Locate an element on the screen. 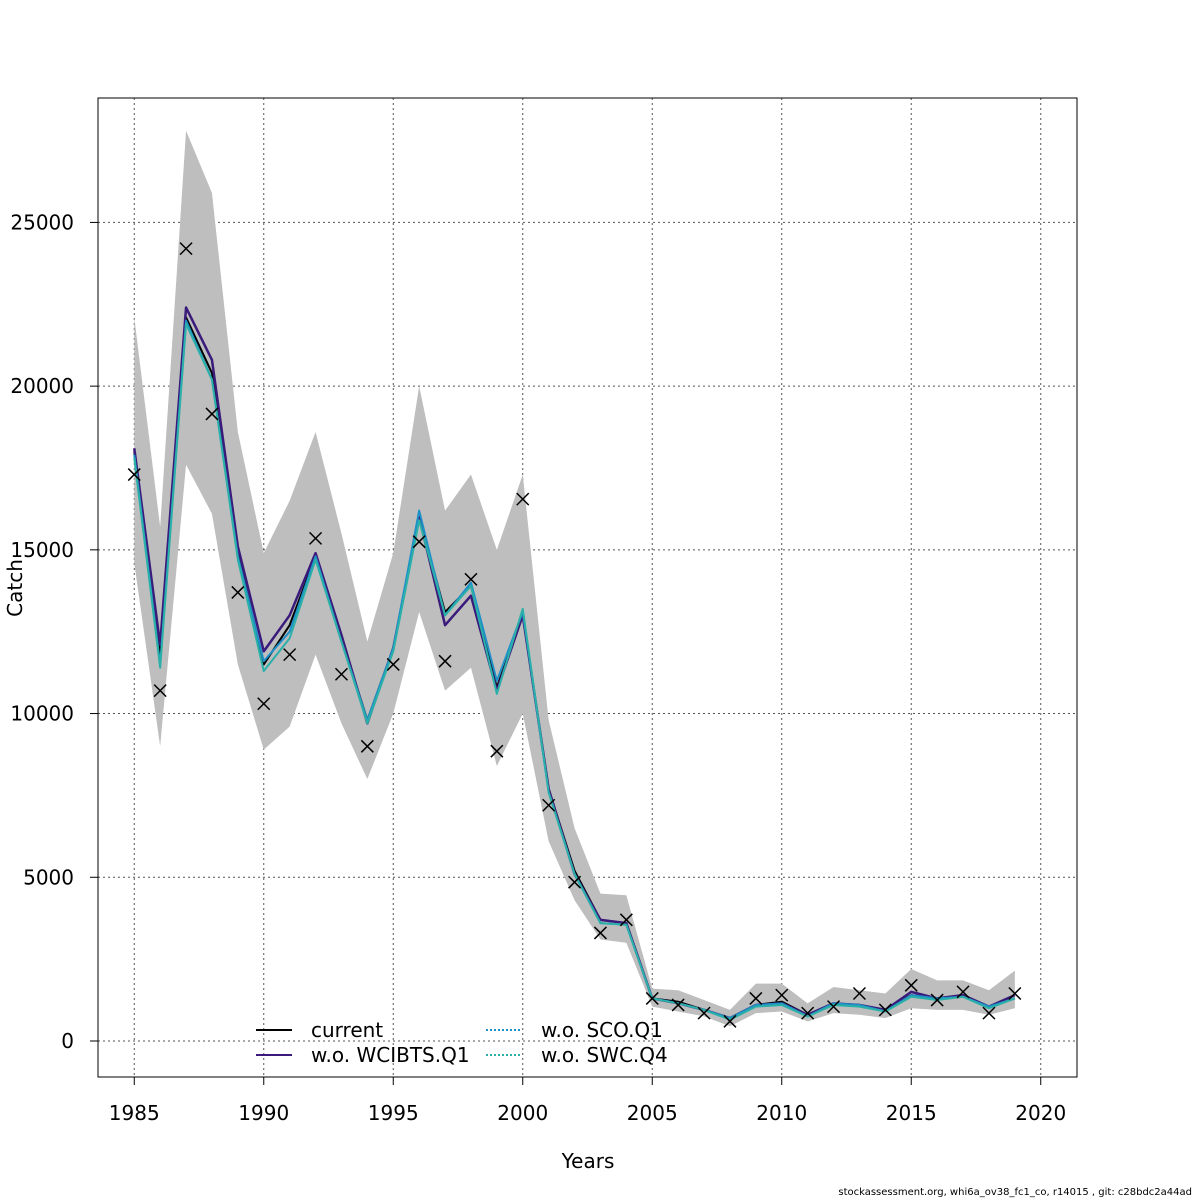 The height and width of the screenshot is (1200, 1200). y-tick-label: 20000 is located at coordinates (42, 386).